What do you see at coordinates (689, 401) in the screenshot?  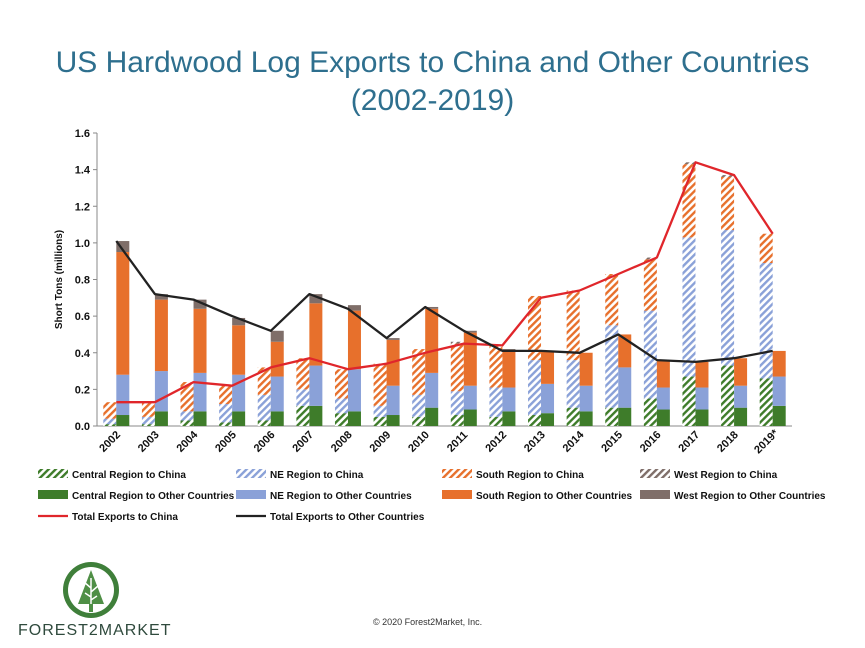 I see `bar-china-central-2017` at bounding box center [689, 401].